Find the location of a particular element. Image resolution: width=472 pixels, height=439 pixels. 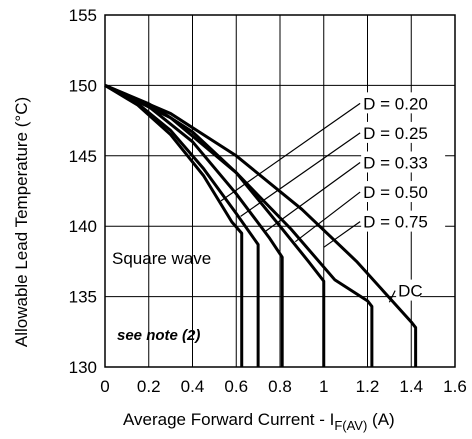

y-tick-label: 150 is located at coordinates (83, 85).